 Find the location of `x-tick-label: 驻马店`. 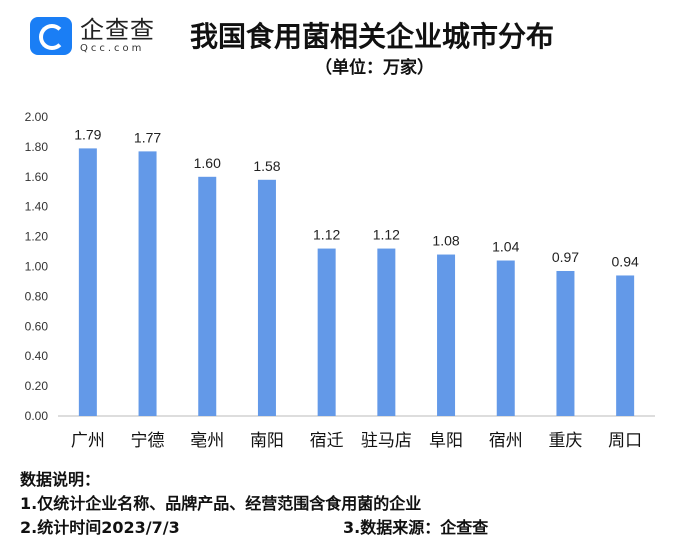

x-tick-label: 驻马店 is located at coordinates (386, 441).